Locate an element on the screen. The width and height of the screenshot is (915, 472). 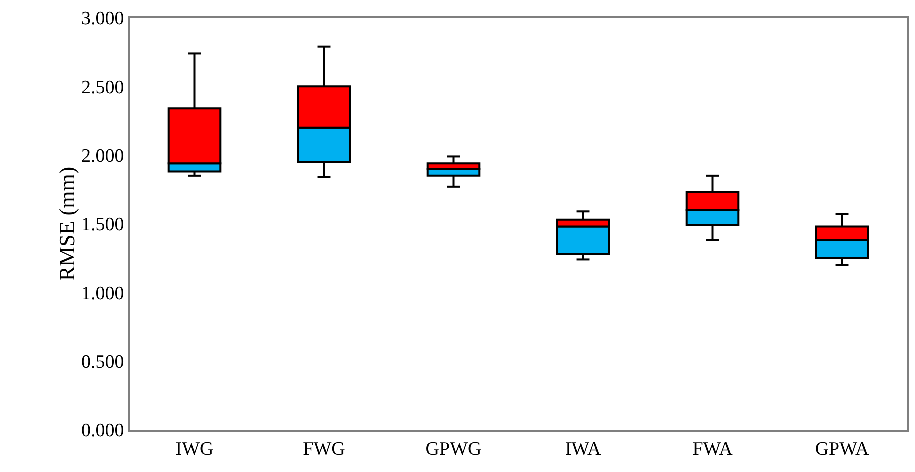
x-tick-label: FWA is located at coordinates (713, 449).